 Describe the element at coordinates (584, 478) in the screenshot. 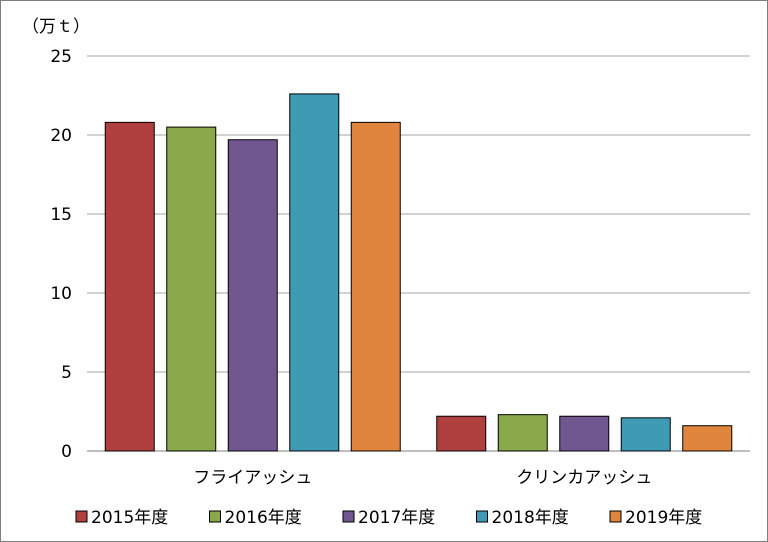

I see `category-label: クリンカアッシュ` at that location.